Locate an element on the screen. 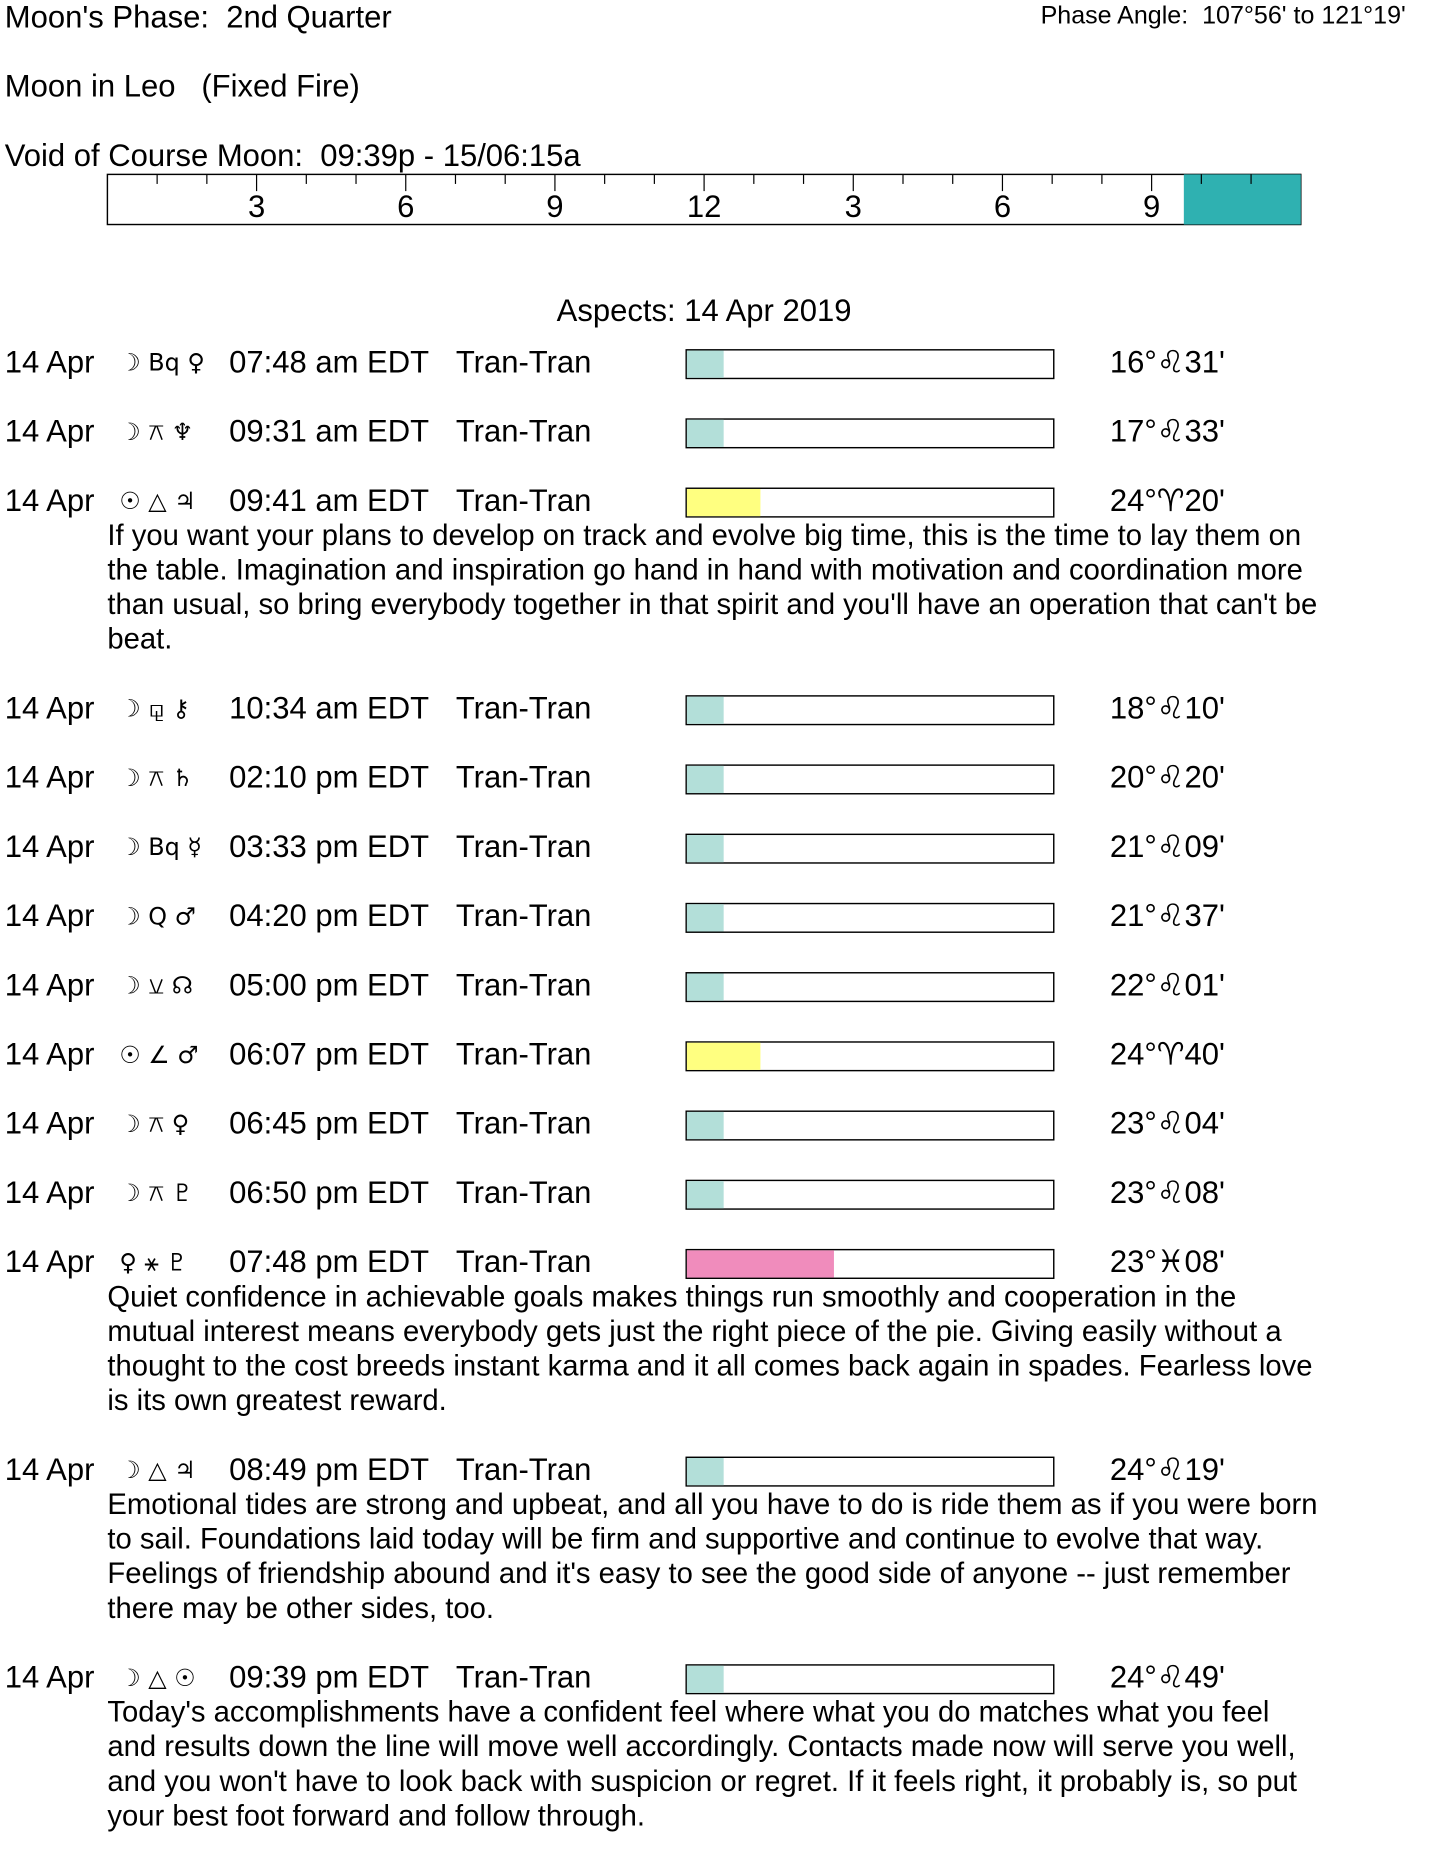 The image size is (1444, 1862). moon-phase: Moon's Phase: 2nd Quarter is located at coordinates (198, 17).